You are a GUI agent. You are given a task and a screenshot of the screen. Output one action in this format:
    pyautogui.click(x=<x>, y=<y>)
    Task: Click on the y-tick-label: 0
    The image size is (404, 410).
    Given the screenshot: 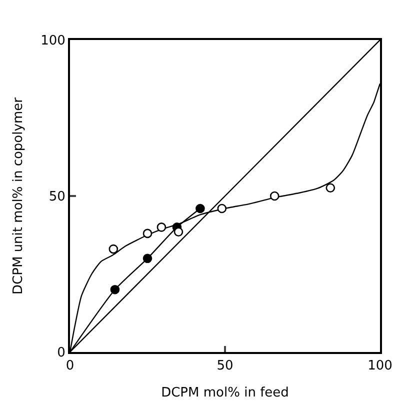 What is the action you would take?
    pyautogui.click(x=61, y=353)
    